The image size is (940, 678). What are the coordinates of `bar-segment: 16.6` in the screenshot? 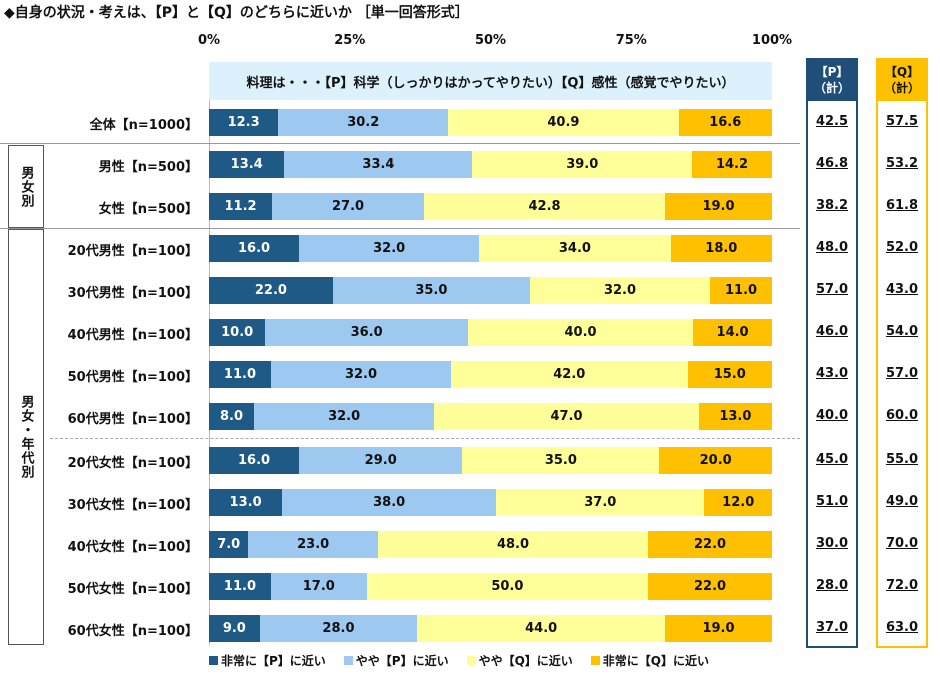 It's located at (725, 122).